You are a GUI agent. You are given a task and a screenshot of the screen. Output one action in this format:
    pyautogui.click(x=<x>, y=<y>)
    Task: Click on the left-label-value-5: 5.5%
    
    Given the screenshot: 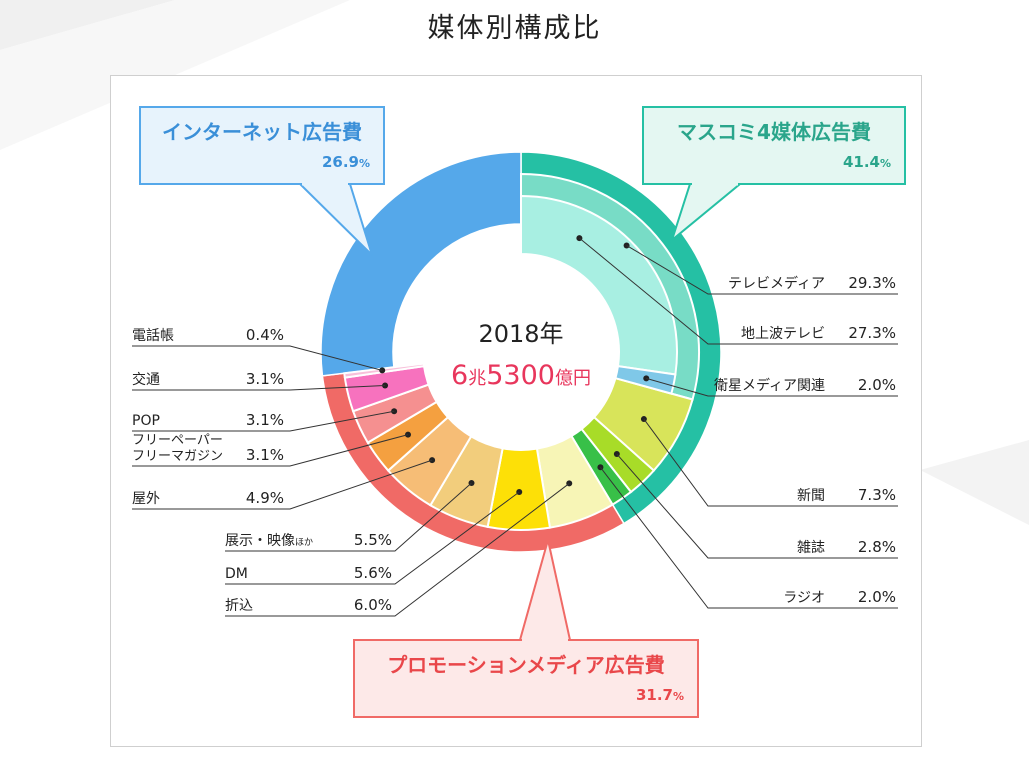 What is the action you would take?
    pyautogui.click(x=373, y=540)
    